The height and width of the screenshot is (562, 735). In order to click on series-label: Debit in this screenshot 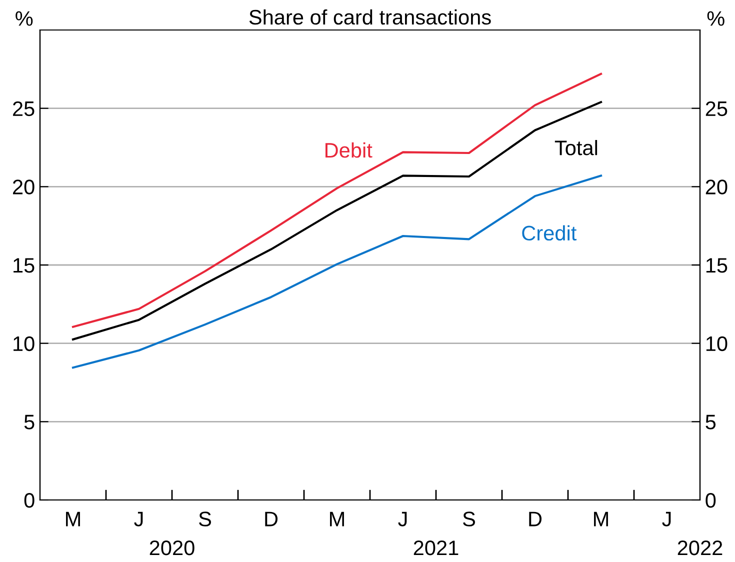, I will do `click(349, 150)`.